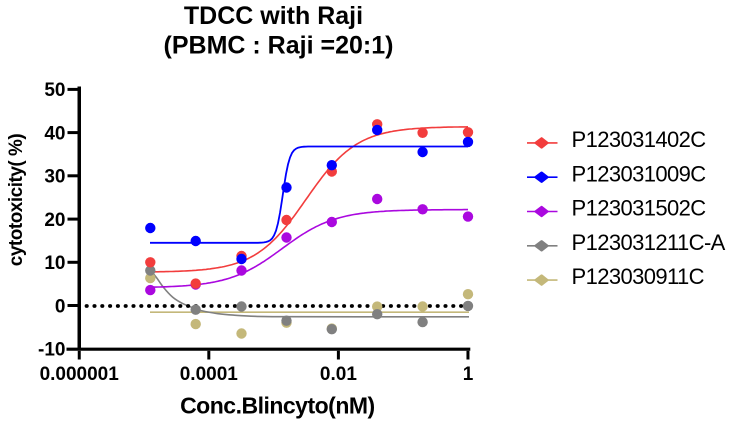  What do you see at coordinates (273, 16) in the screenshot?
I see `svg-text: TDCC with Raji` at bounding box center [273, 16].